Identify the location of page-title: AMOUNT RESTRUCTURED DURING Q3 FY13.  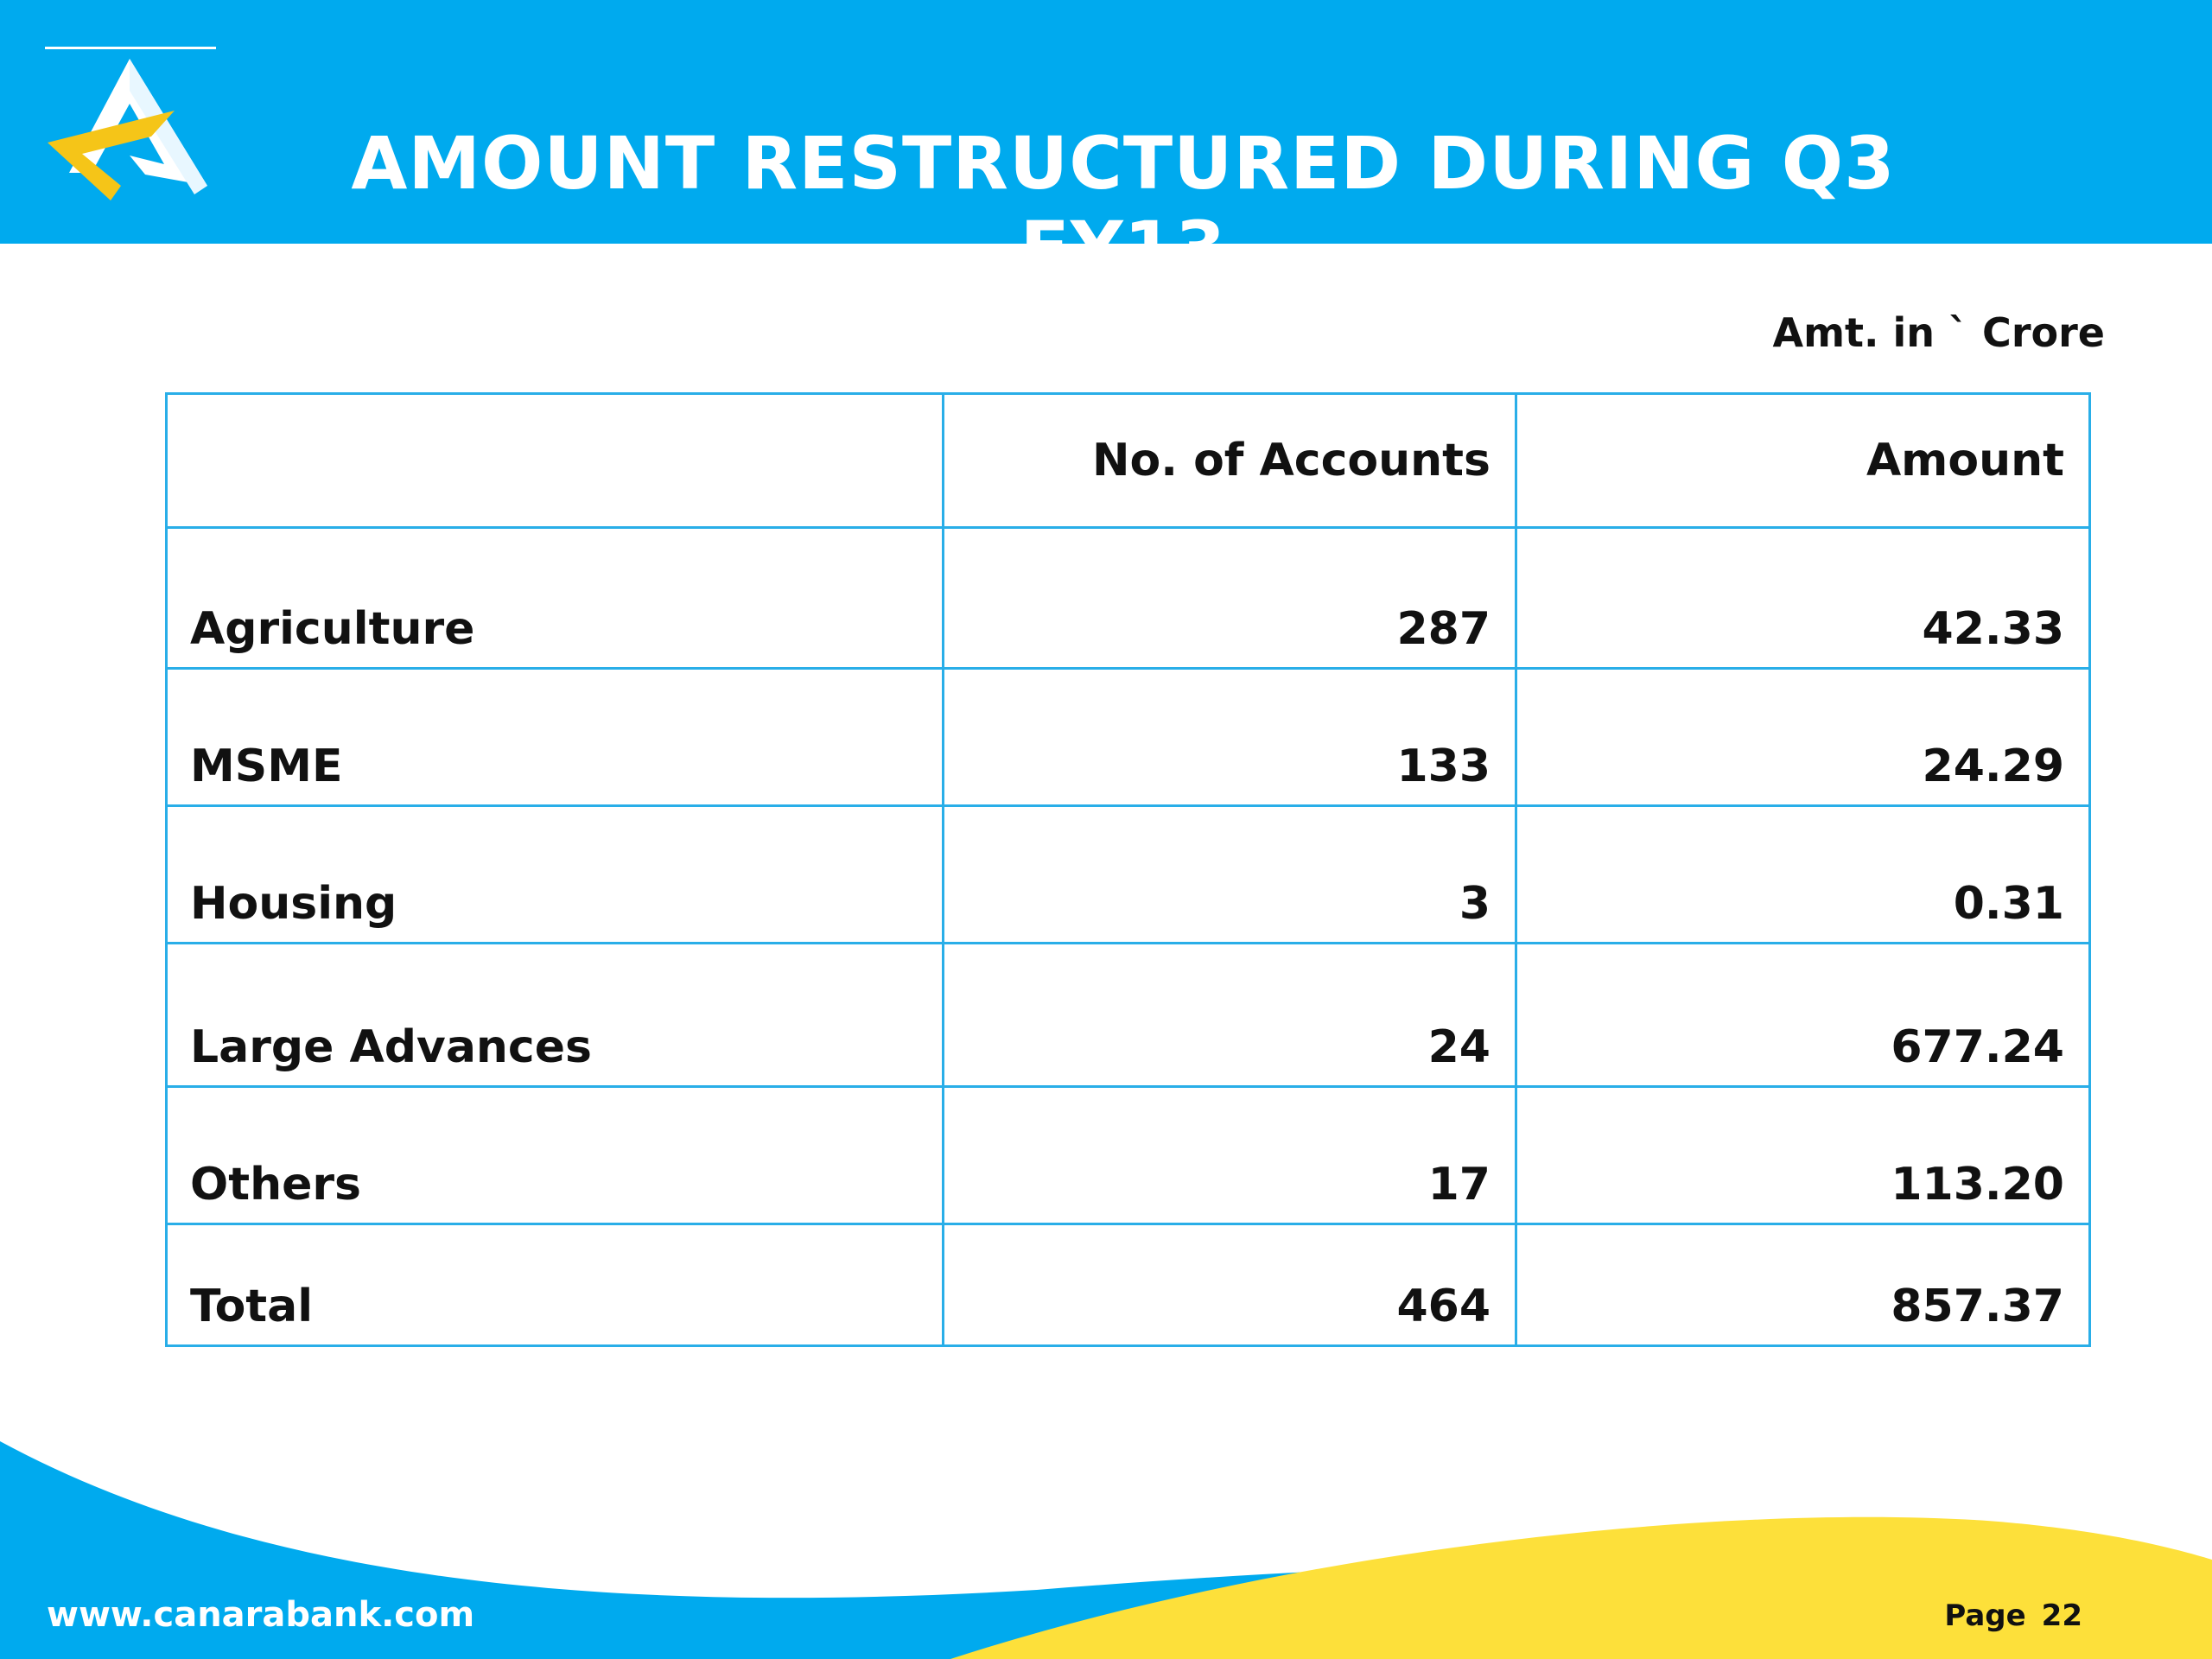
(1123, 205).